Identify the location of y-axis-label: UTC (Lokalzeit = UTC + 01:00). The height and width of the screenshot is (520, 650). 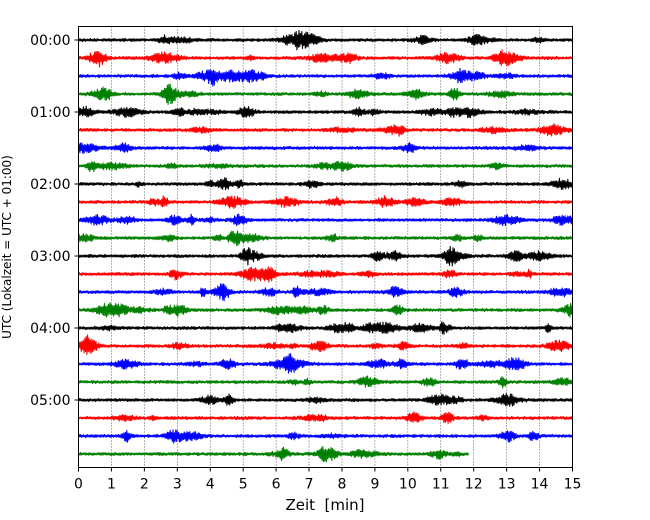
(7, 247).